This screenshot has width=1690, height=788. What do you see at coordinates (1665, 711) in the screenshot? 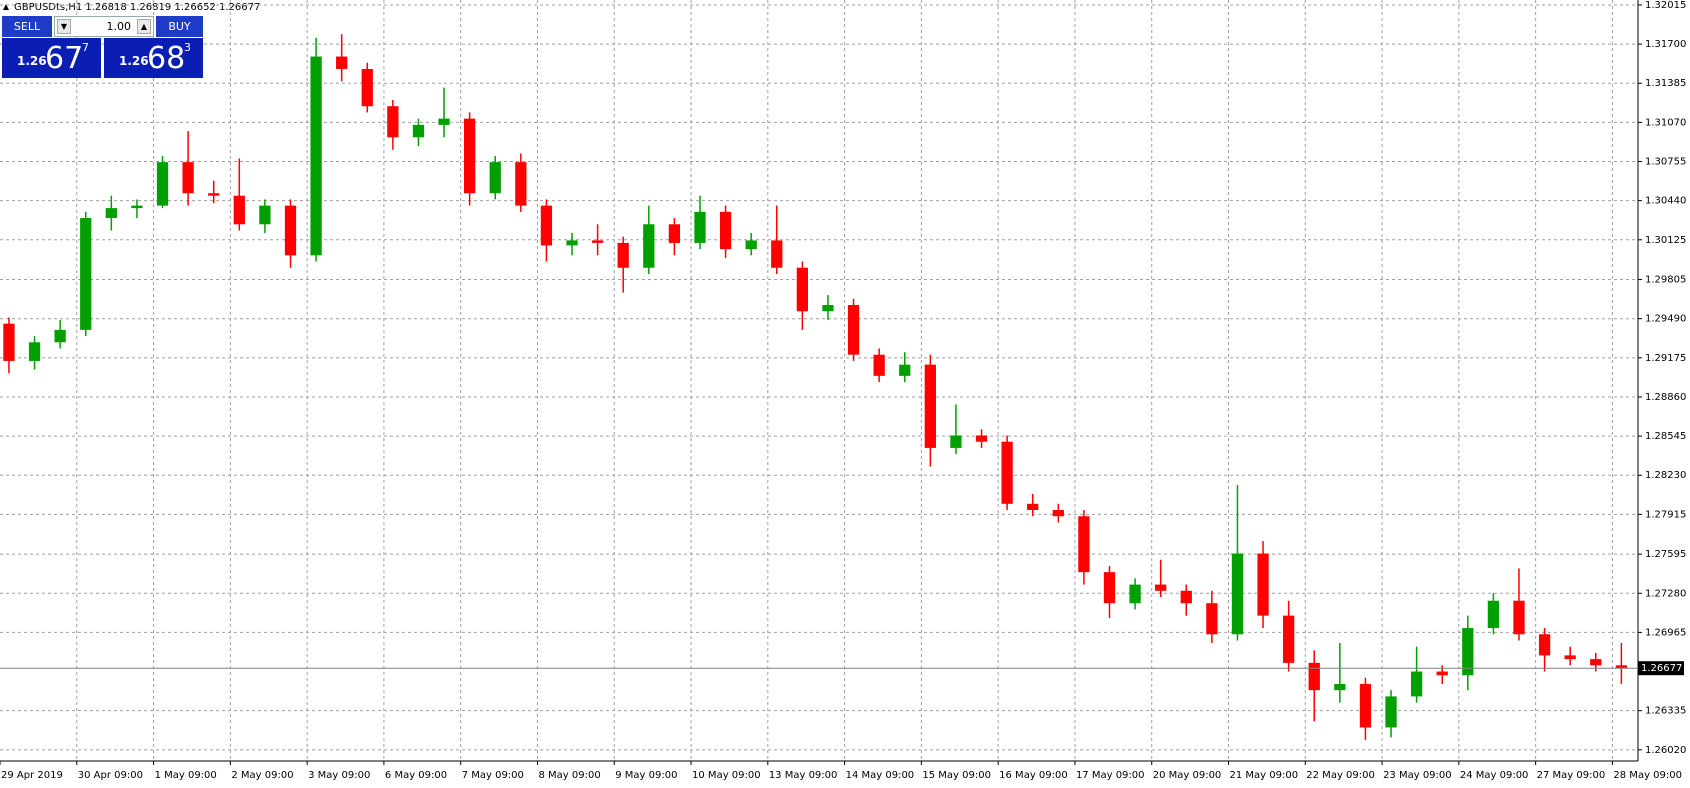
I see `y-tick-label: 1.26335` at bounding box center [1665, 711].